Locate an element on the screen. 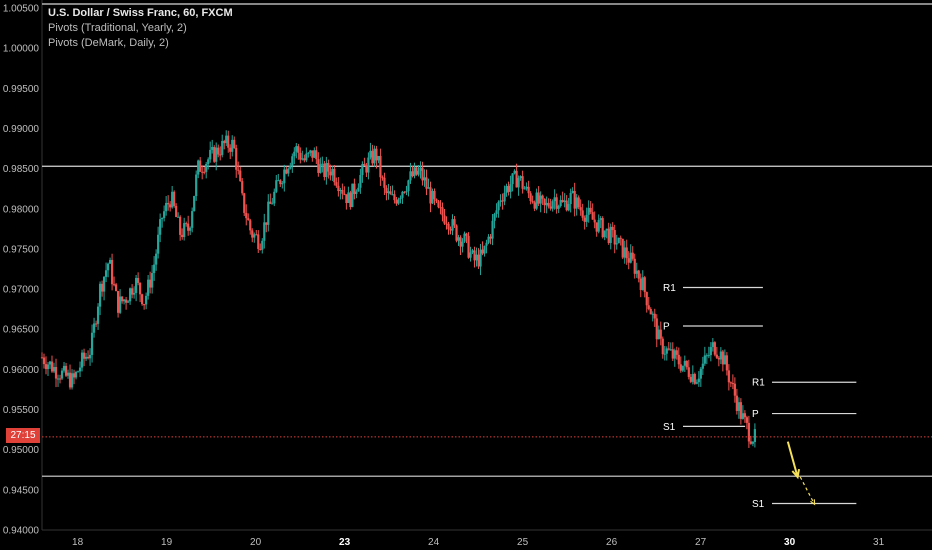 The width and height of the screenshot is (932, 550). x-tick-label: 23 is located at coordinates (345, 542).